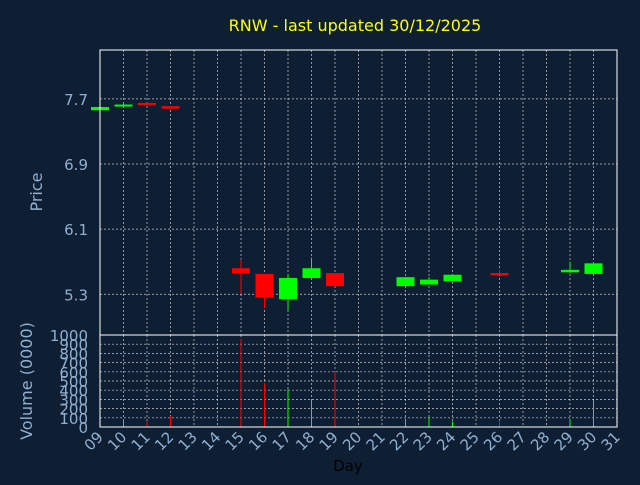  Describe the element at coordinates (73, 391) in the screenshot. I see `volume-tick-label: 400` at that location.